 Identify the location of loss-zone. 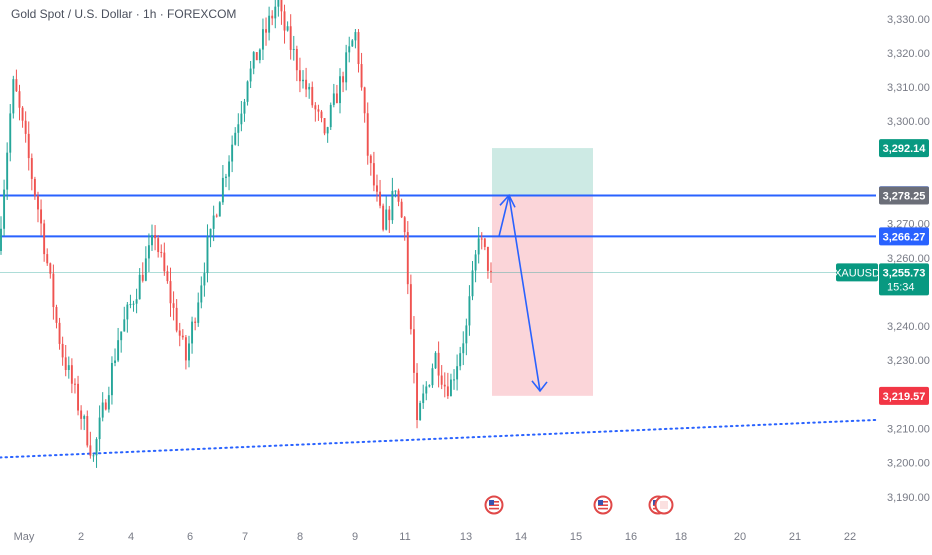
(542, 295).